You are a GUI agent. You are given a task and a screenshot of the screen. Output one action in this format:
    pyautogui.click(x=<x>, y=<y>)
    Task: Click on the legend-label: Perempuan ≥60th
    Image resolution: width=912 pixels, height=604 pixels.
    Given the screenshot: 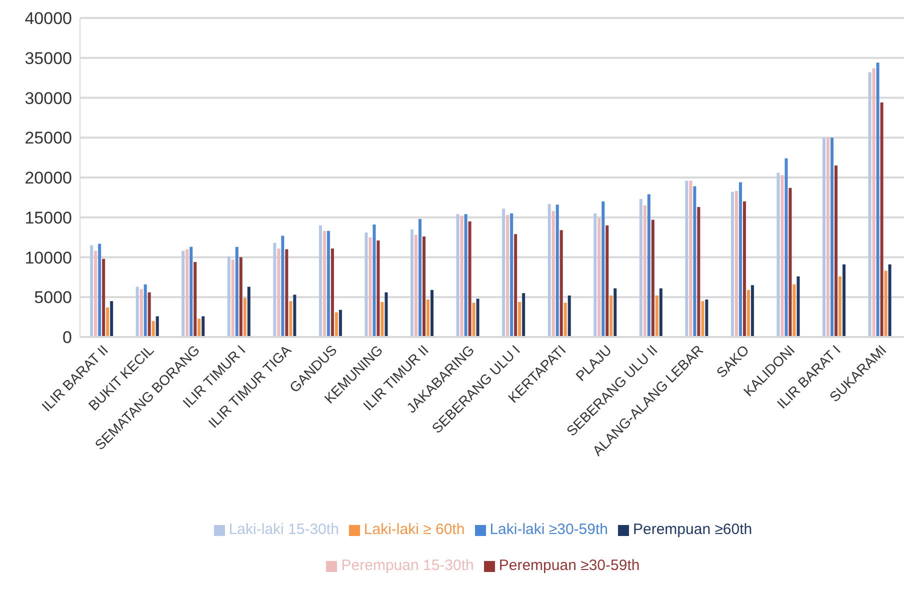 What is the action you would take?
    pyautogui.click(x=692, y=529)
    